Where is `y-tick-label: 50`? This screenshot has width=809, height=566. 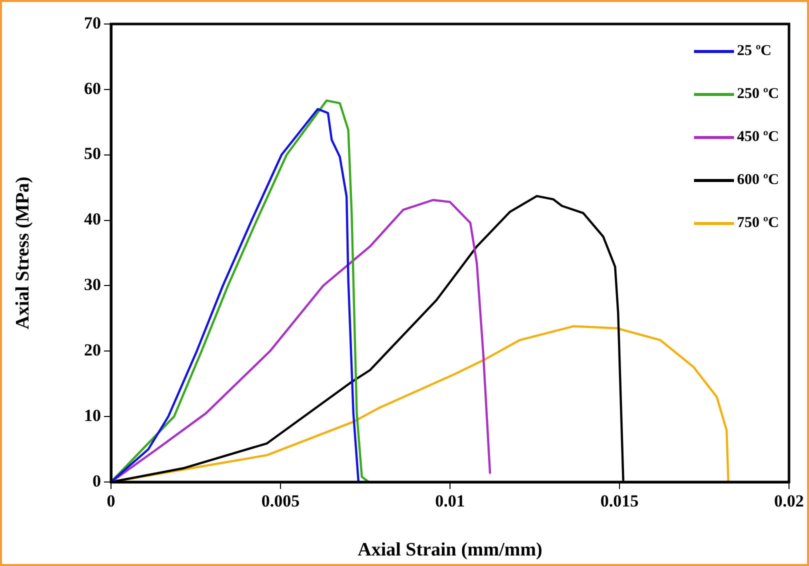 y-tick-label: 50 is located at coordinates (92, 154).